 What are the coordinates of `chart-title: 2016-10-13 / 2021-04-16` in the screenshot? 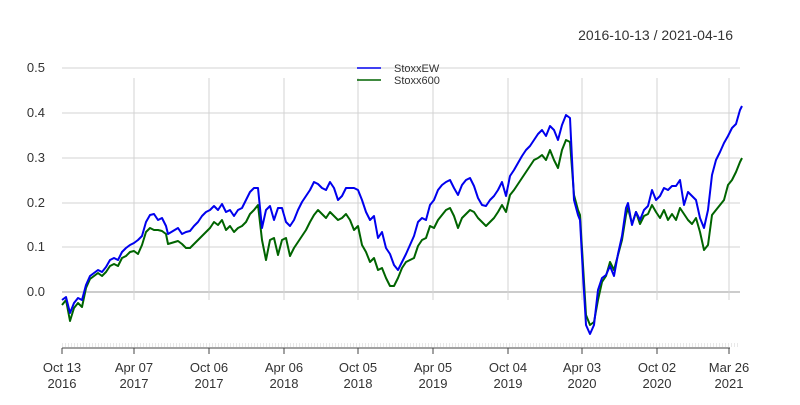 It's located at (655, 35).